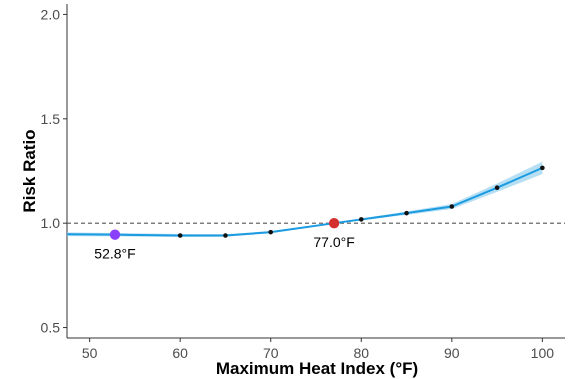 The height and width of the screenshot is (379, 573). I want to click on highlight-label: 52.8°F, so click(114, 254).